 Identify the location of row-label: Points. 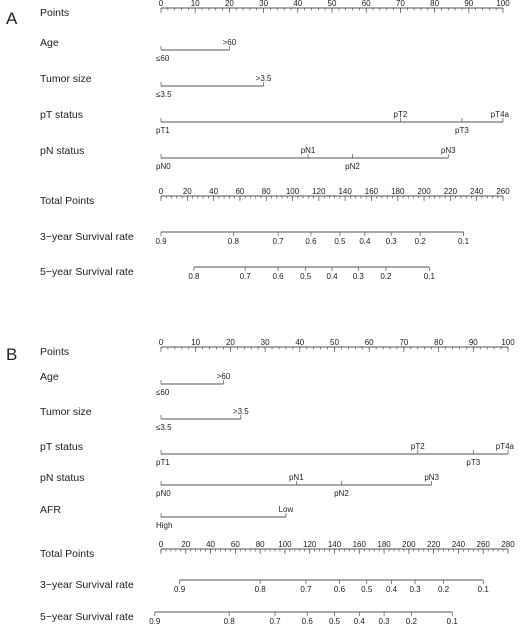
(54, 352).